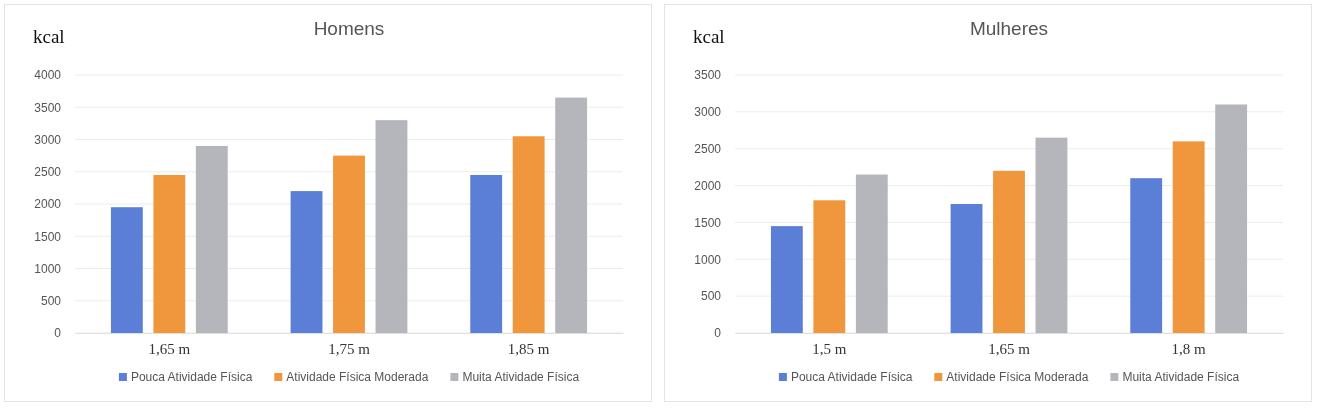 The image size is (1327, 408). Describe the element at coordinates (48, 75) in the screenshot. I see `y-tick-label: 4000` at that location.